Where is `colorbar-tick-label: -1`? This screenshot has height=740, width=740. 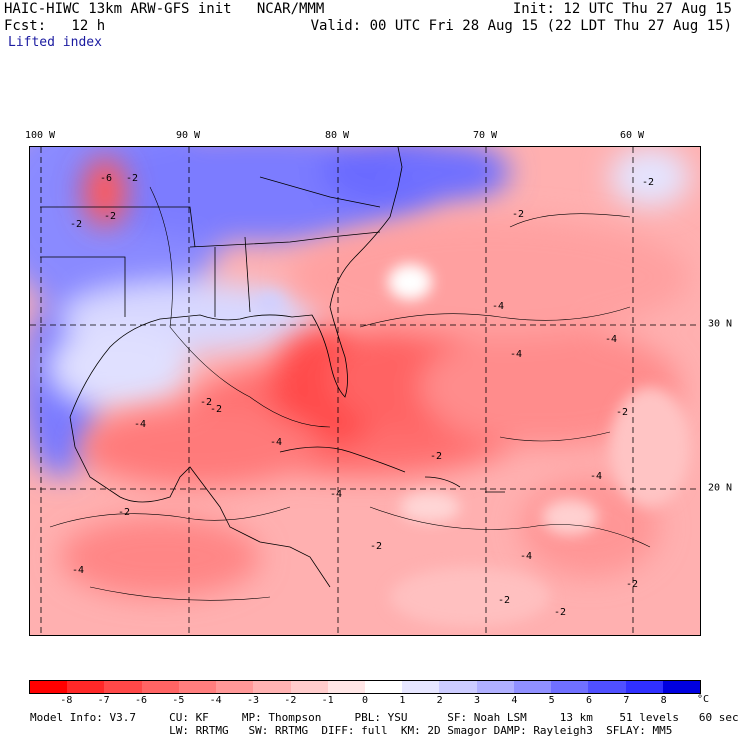 colorbar-tick-label: -1 is located at coordinates (327, 700).